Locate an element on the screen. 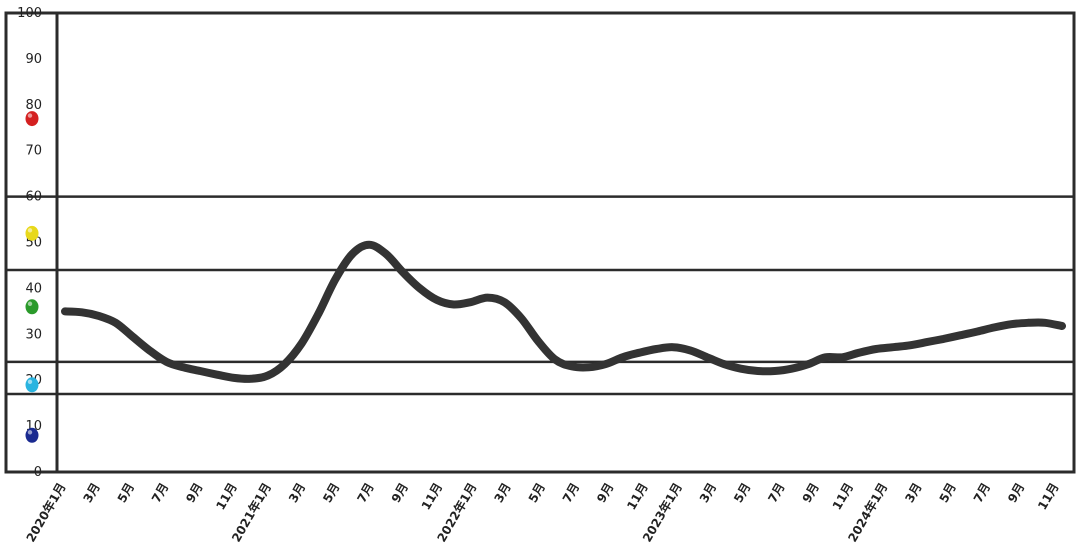 The height and width of the screenshot is (543, 1080). y-tick-label: 30 is located at coordinates (33, 334).